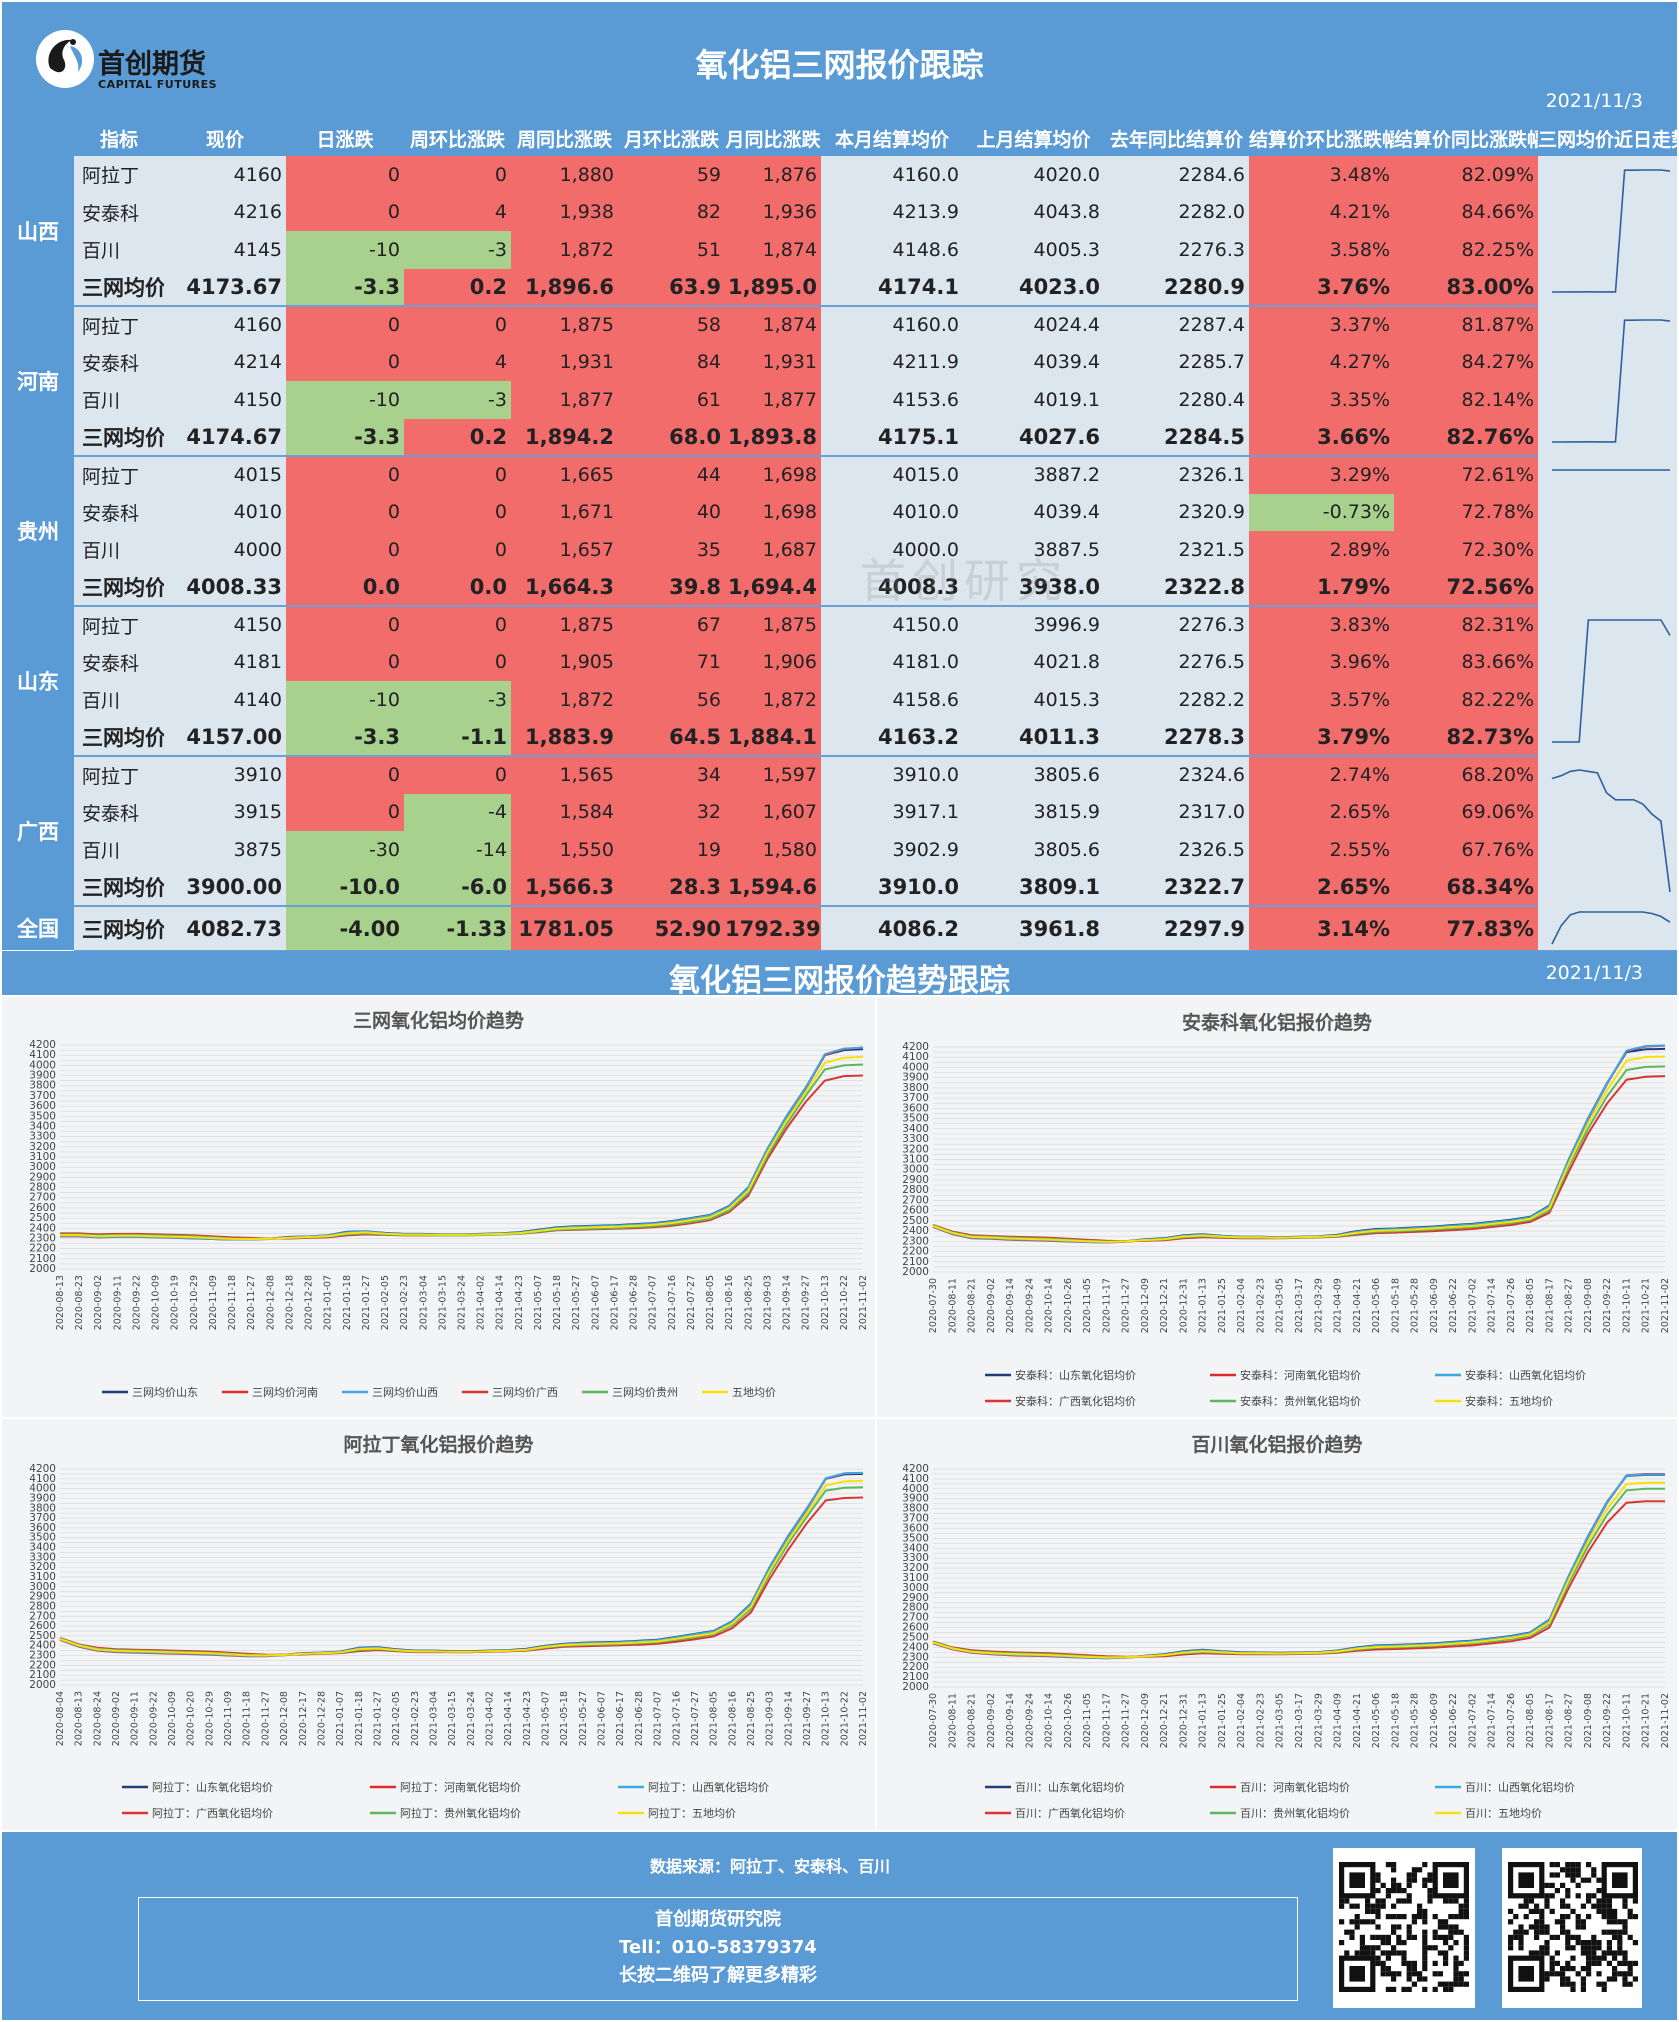 This screenshot has width=1679, height=2022. I want to click on value-cell: 1,876, so click(773, 175).